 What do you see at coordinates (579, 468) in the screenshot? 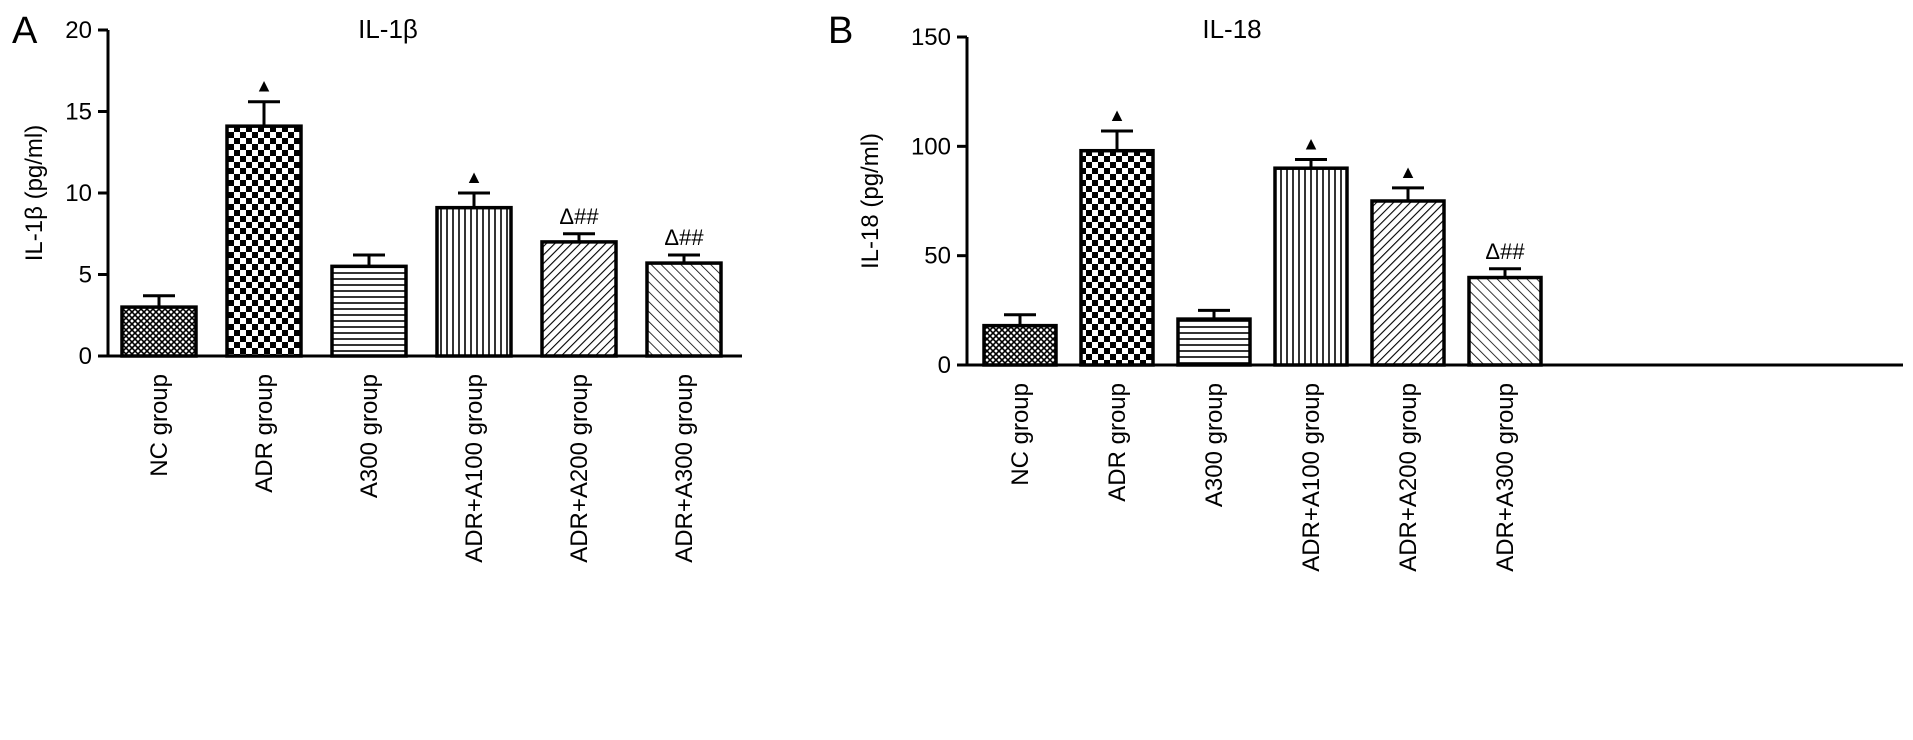
I see `panel-a-category-label: ADR+A200 group` at bounding box center [579, 468].